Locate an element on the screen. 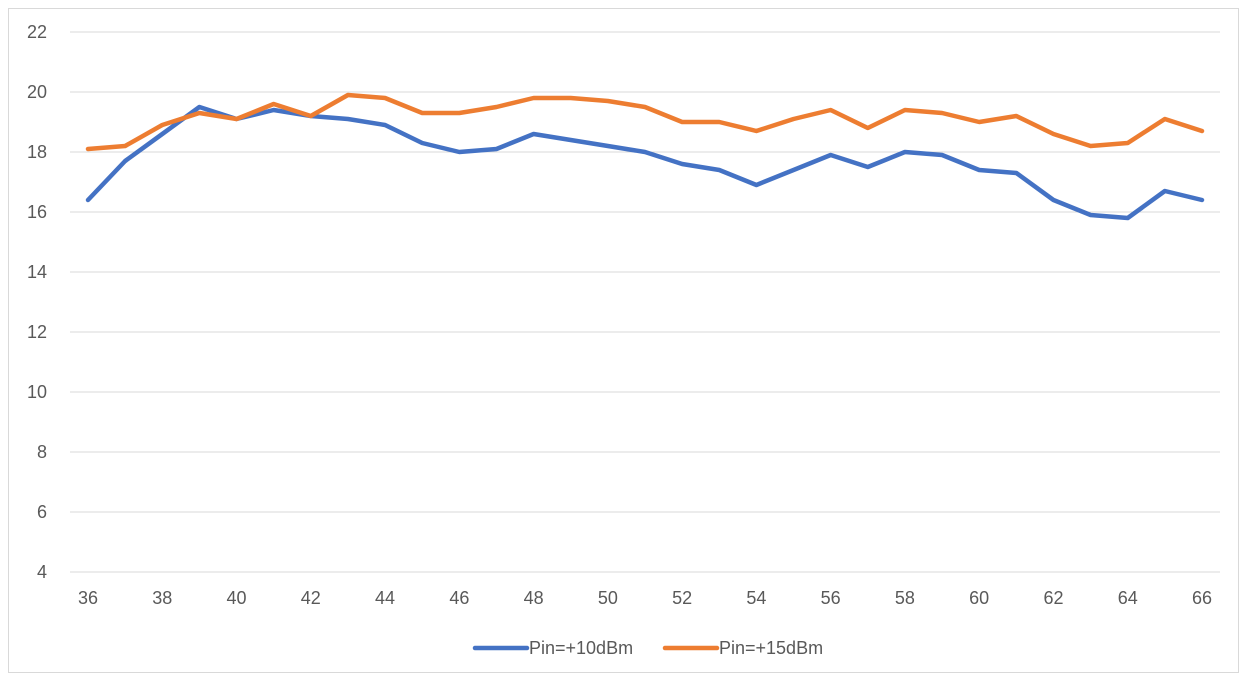 Image resolution: width=1247 pixels, height=681 pixels. y-tick-label-16: 16 is located at coordinates (37, 212).